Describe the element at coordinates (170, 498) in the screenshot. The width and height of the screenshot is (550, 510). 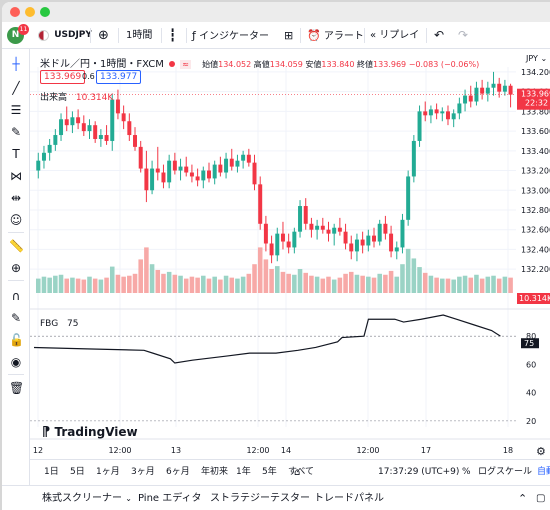
I see `tab-pine-editor: Pine エディタ` at that location.